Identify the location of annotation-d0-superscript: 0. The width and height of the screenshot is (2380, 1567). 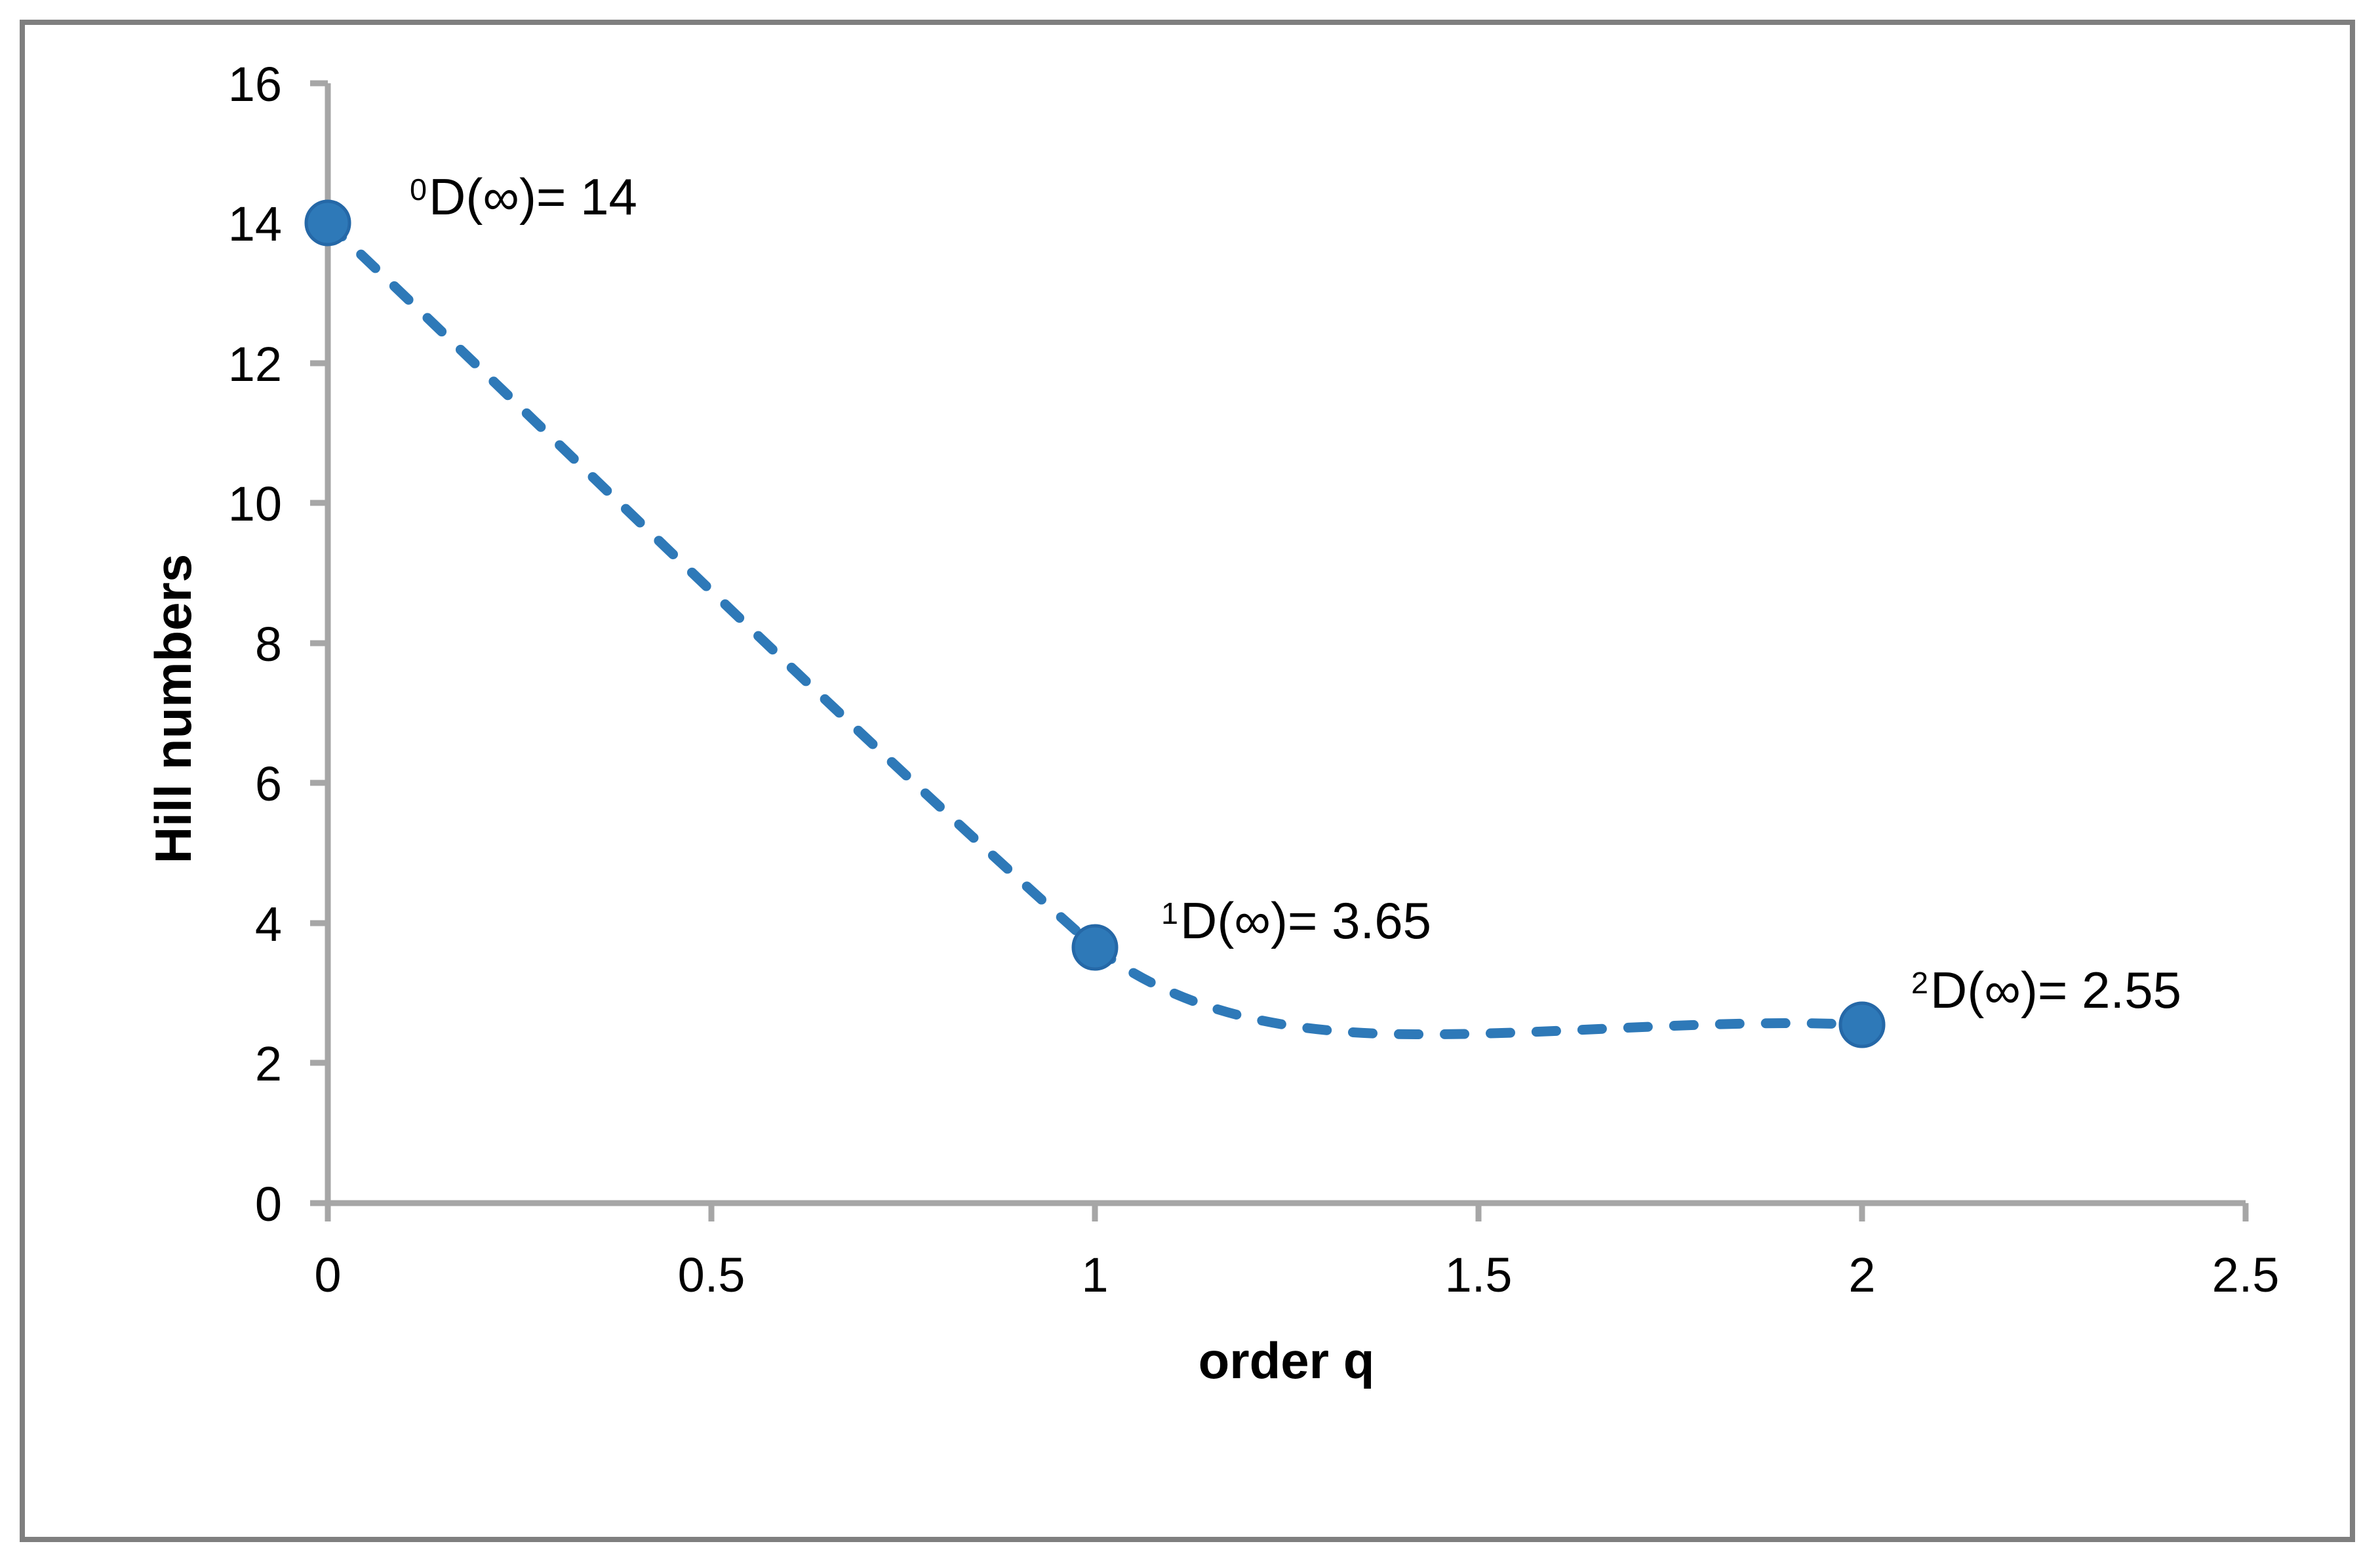
(418, 189).